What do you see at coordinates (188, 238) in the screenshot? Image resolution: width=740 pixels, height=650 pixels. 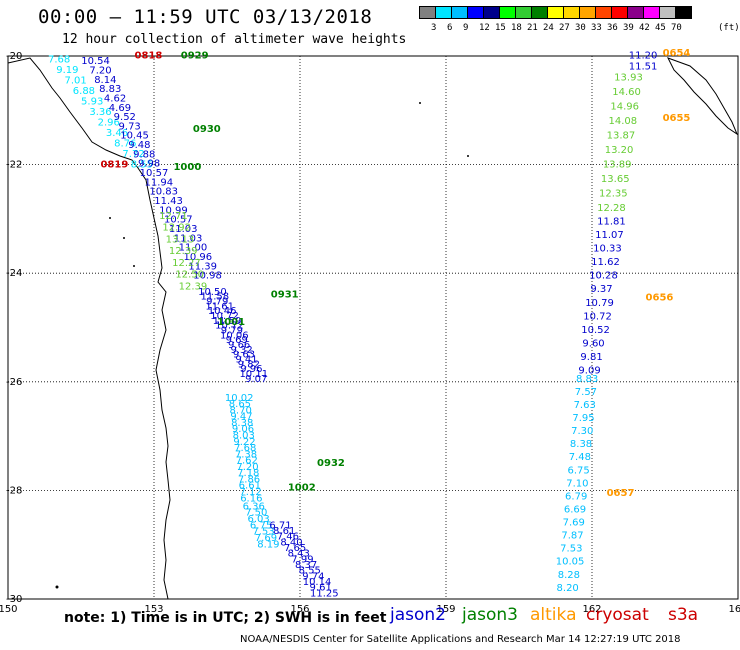 I see `wave-height-value: 11.03` at bounding box center [188, 238].